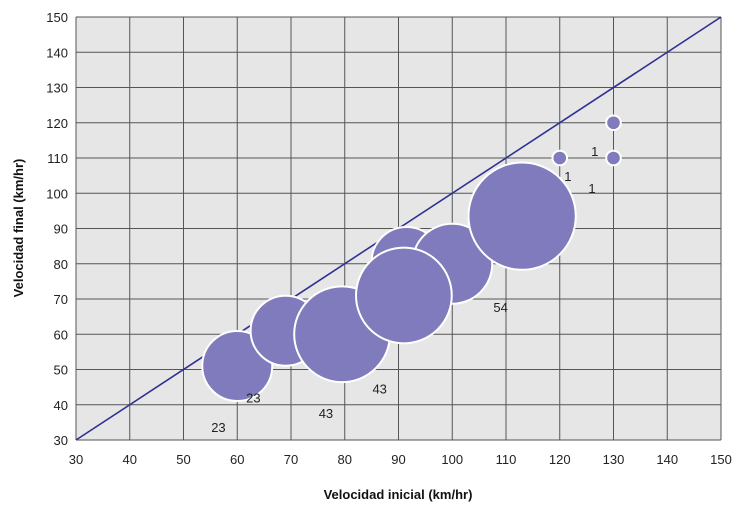  Describe the element at coordinates (667, 459) in the screenshot. I see `x-tick-label: 140` at that location.